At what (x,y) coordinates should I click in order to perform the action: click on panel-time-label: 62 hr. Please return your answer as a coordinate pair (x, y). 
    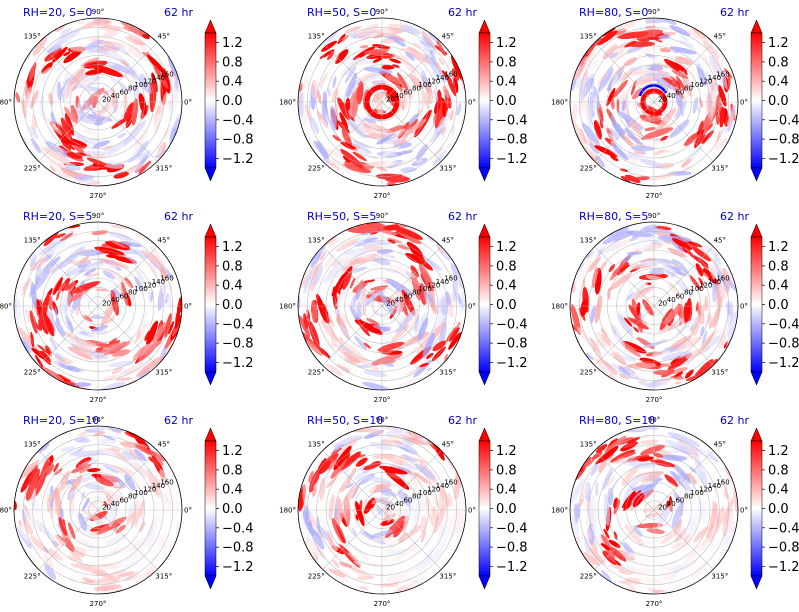
    Looking at the image, I should click on (178, 216).